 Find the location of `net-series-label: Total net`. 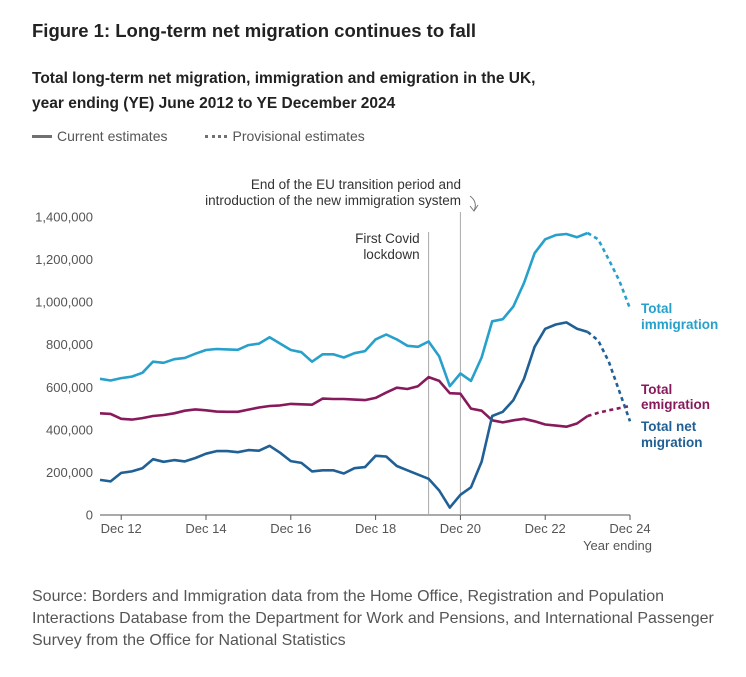

net-series-label: Total net is located at coordinates (669, 426).